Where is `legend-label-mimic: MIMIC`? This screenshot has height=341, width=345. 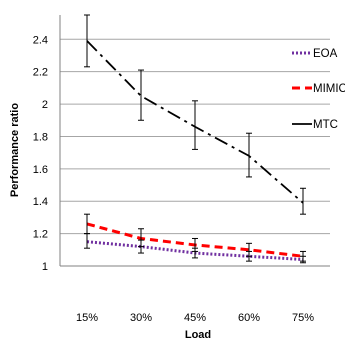 legend-label-mimic: MIMIC is located at coordinates (329, 89).